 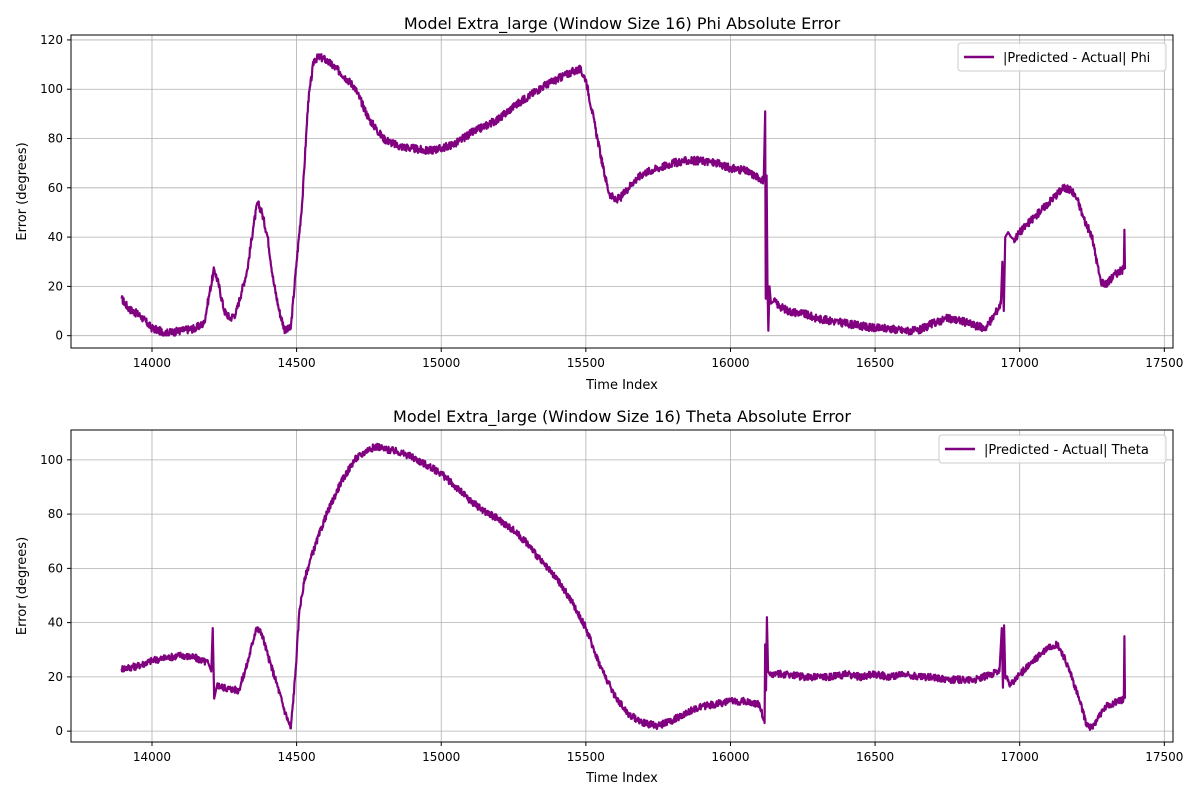 What do you see at coordinates (55, 188) in the screenshot?
I see `phi-y-tick-label: 60` at bounding box center [55, 188].